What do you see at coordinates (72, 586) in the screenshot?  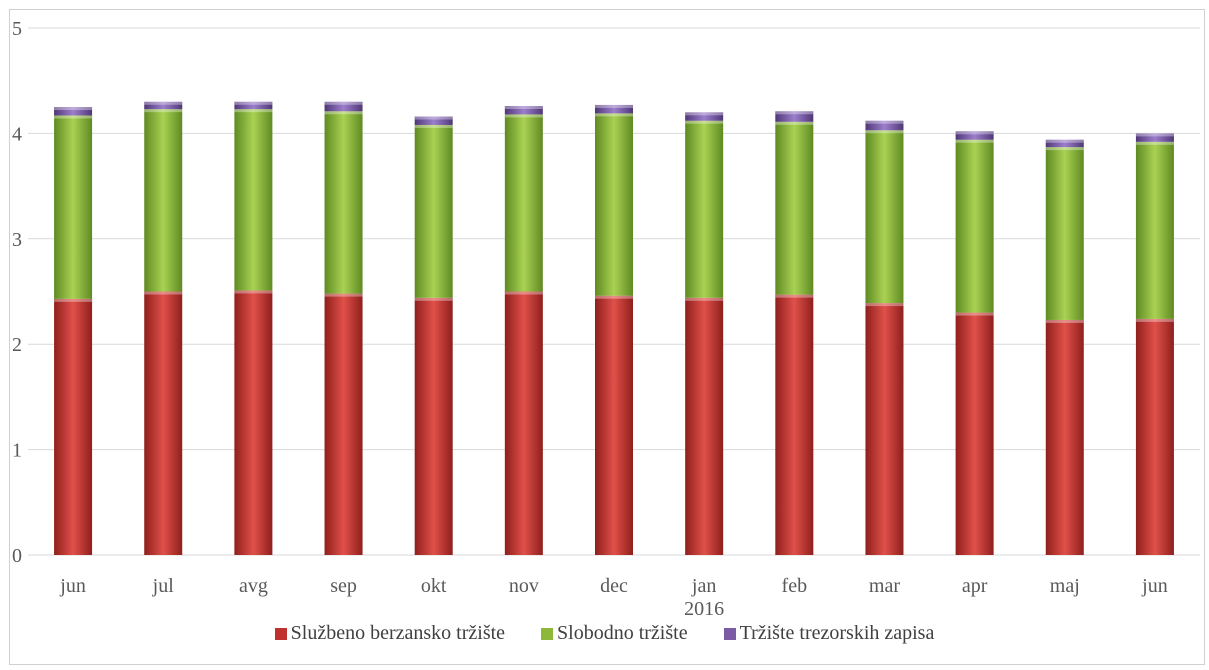 I see `x-tick-label: jun` at bounding box center [72, 586].